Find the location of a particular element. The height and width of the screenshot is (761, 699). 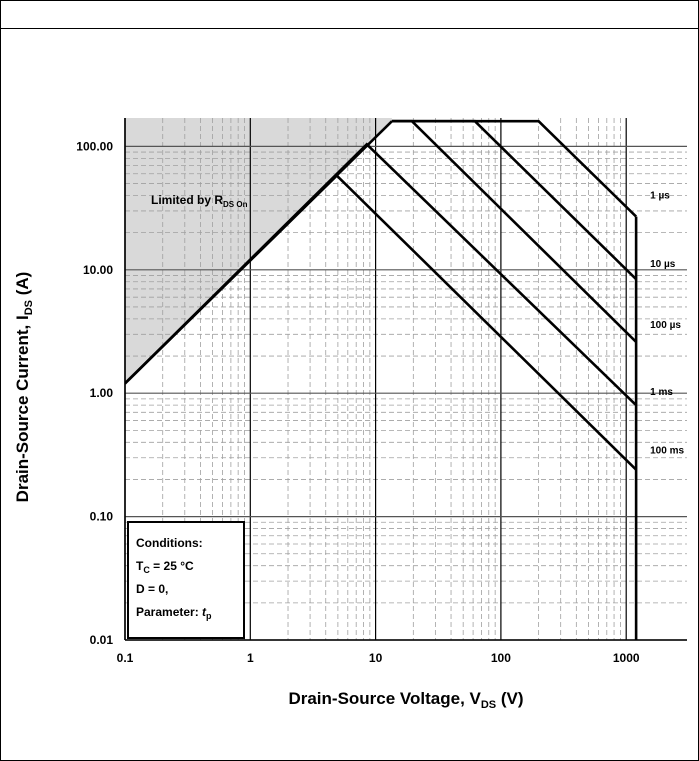

series-labels: 1 µs 10 µs 100 µs 1 ms 100 ms is located at coordinates (667, 324).